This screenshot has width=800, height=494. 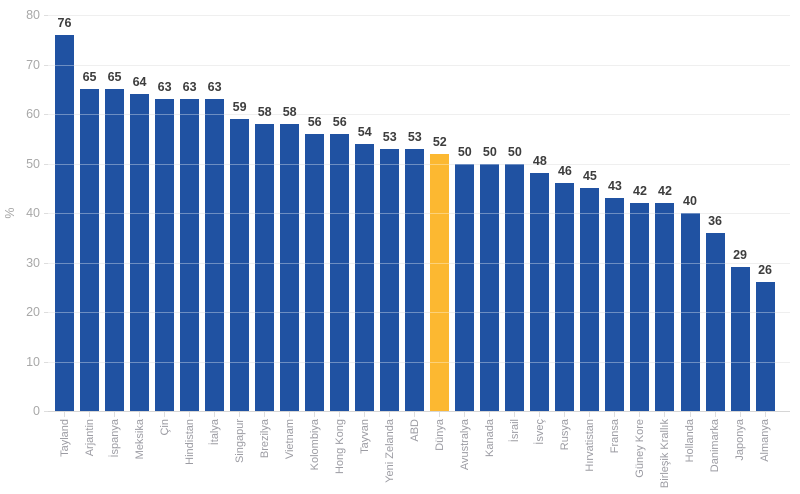 I want to click on y-tick-label: 10, so click(x=33, y=361).